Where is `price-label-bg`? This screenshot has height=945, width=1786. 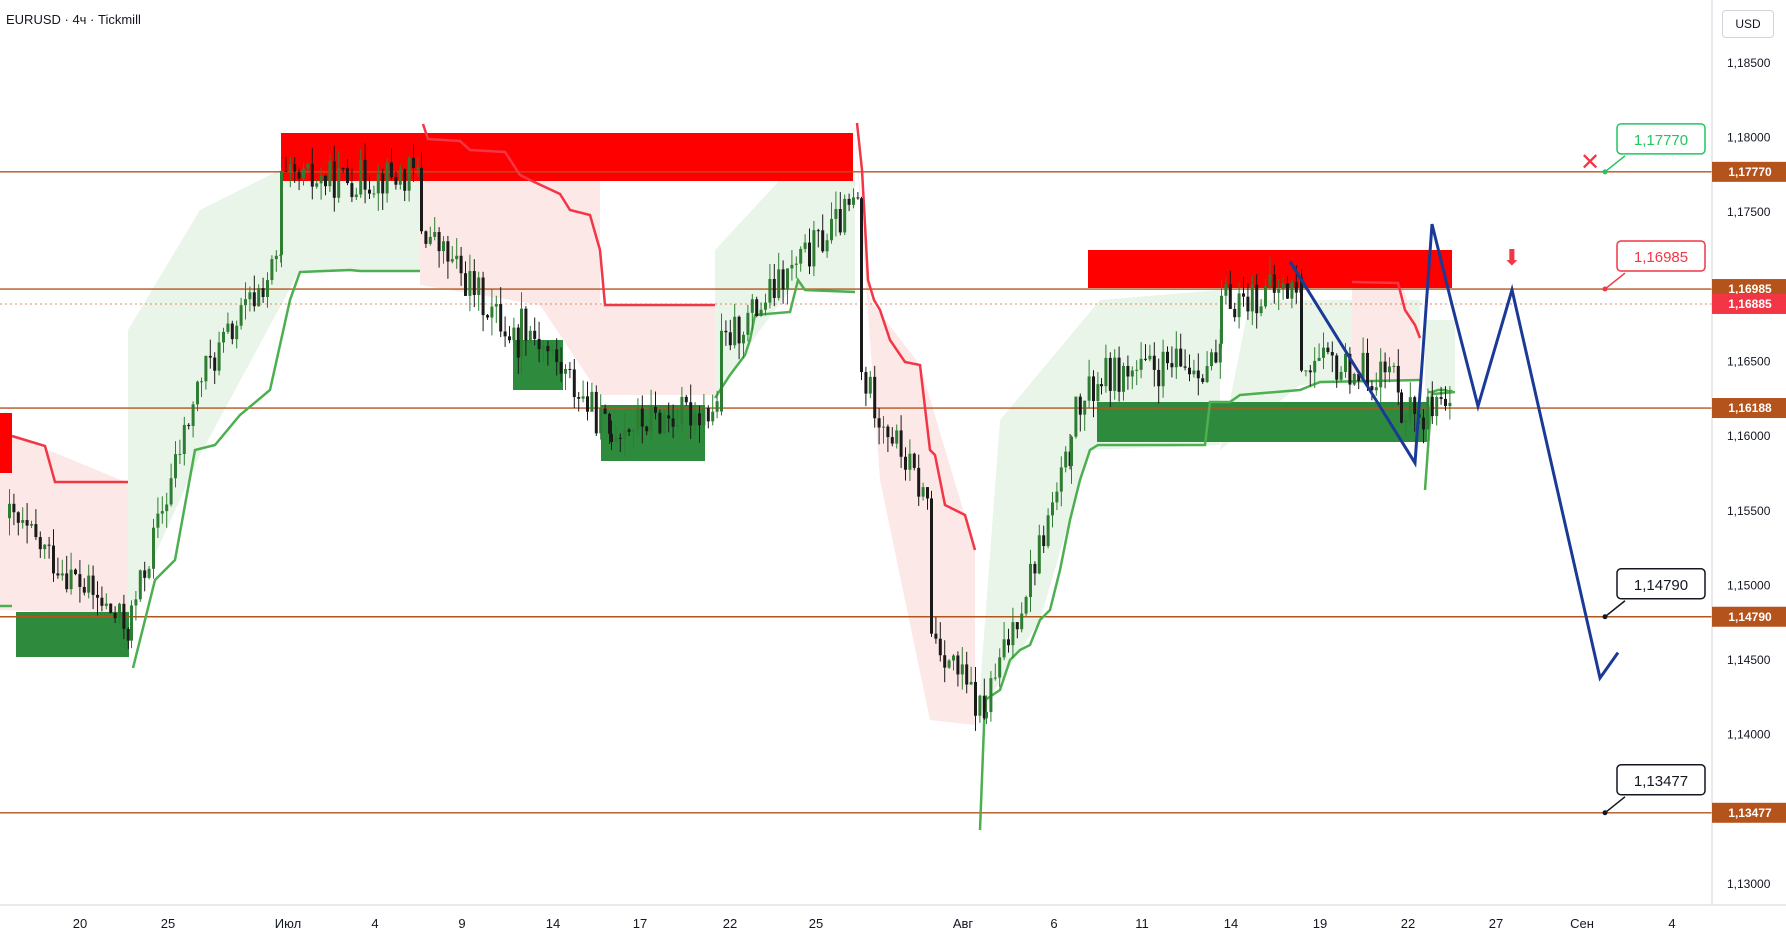
price-label-bg is located at coordinates (1749, 812).